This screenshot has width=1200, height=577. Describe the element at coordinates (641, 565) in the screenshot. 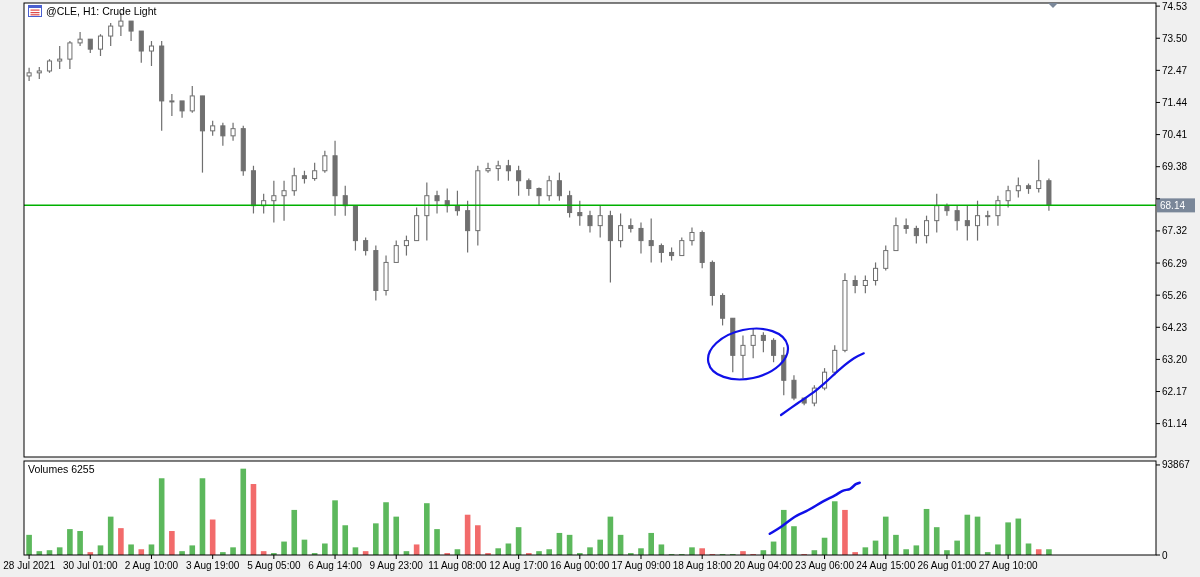

I see `x-tick-label: 17 Aug 09:00` at that location.